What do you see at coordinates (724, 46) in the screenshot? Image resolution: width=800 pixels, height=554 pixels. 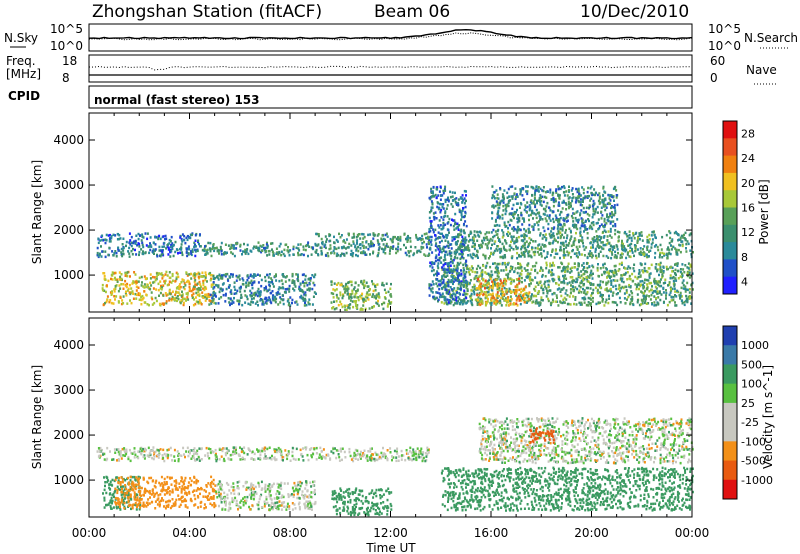 I see `noise-tick-low-right: 10^0` at bounding box center [724, 46].